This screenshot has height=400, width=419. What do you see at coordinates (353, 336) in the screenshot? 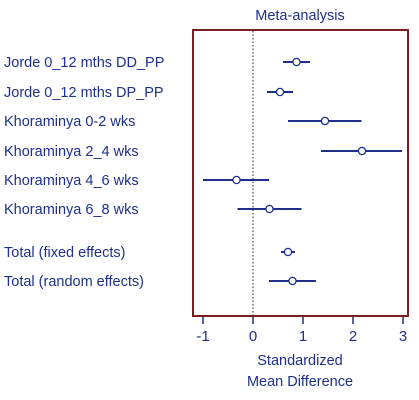
I see `x-tick-label-3: 2` at bounding box center [353, 336].